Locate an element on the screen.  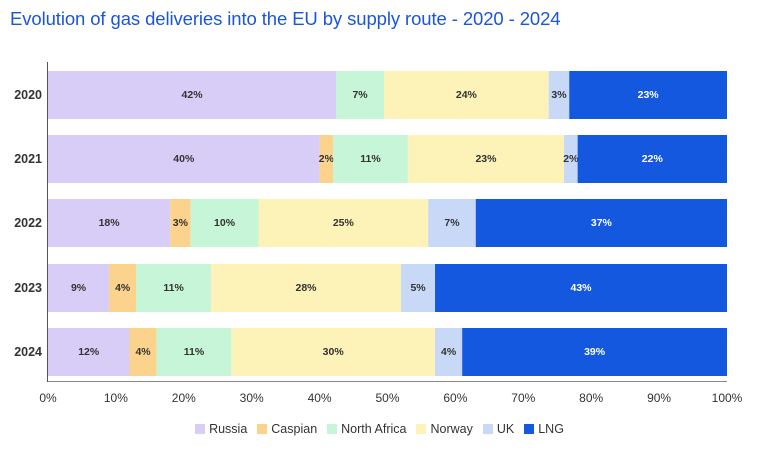
bar-segment-russia-2023 is located at coordinates (79, 288).